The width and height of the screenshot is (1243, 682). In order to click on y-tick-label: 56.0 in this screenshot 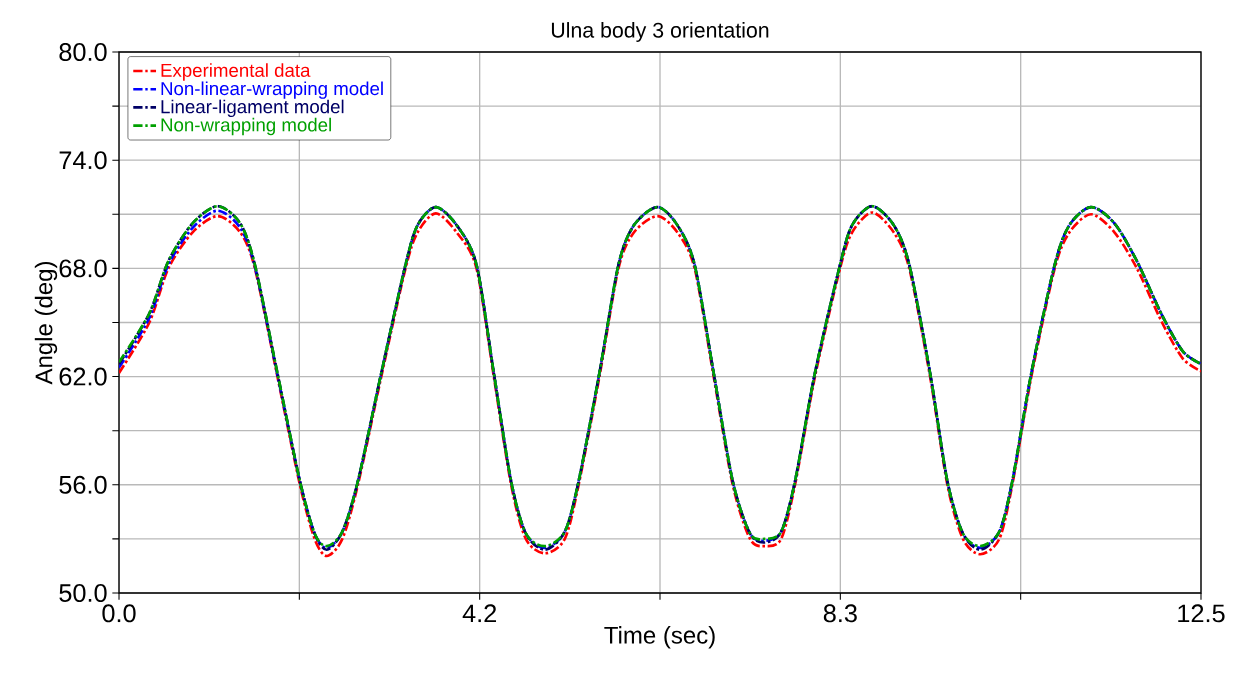, I will do `click(83, 484)`.